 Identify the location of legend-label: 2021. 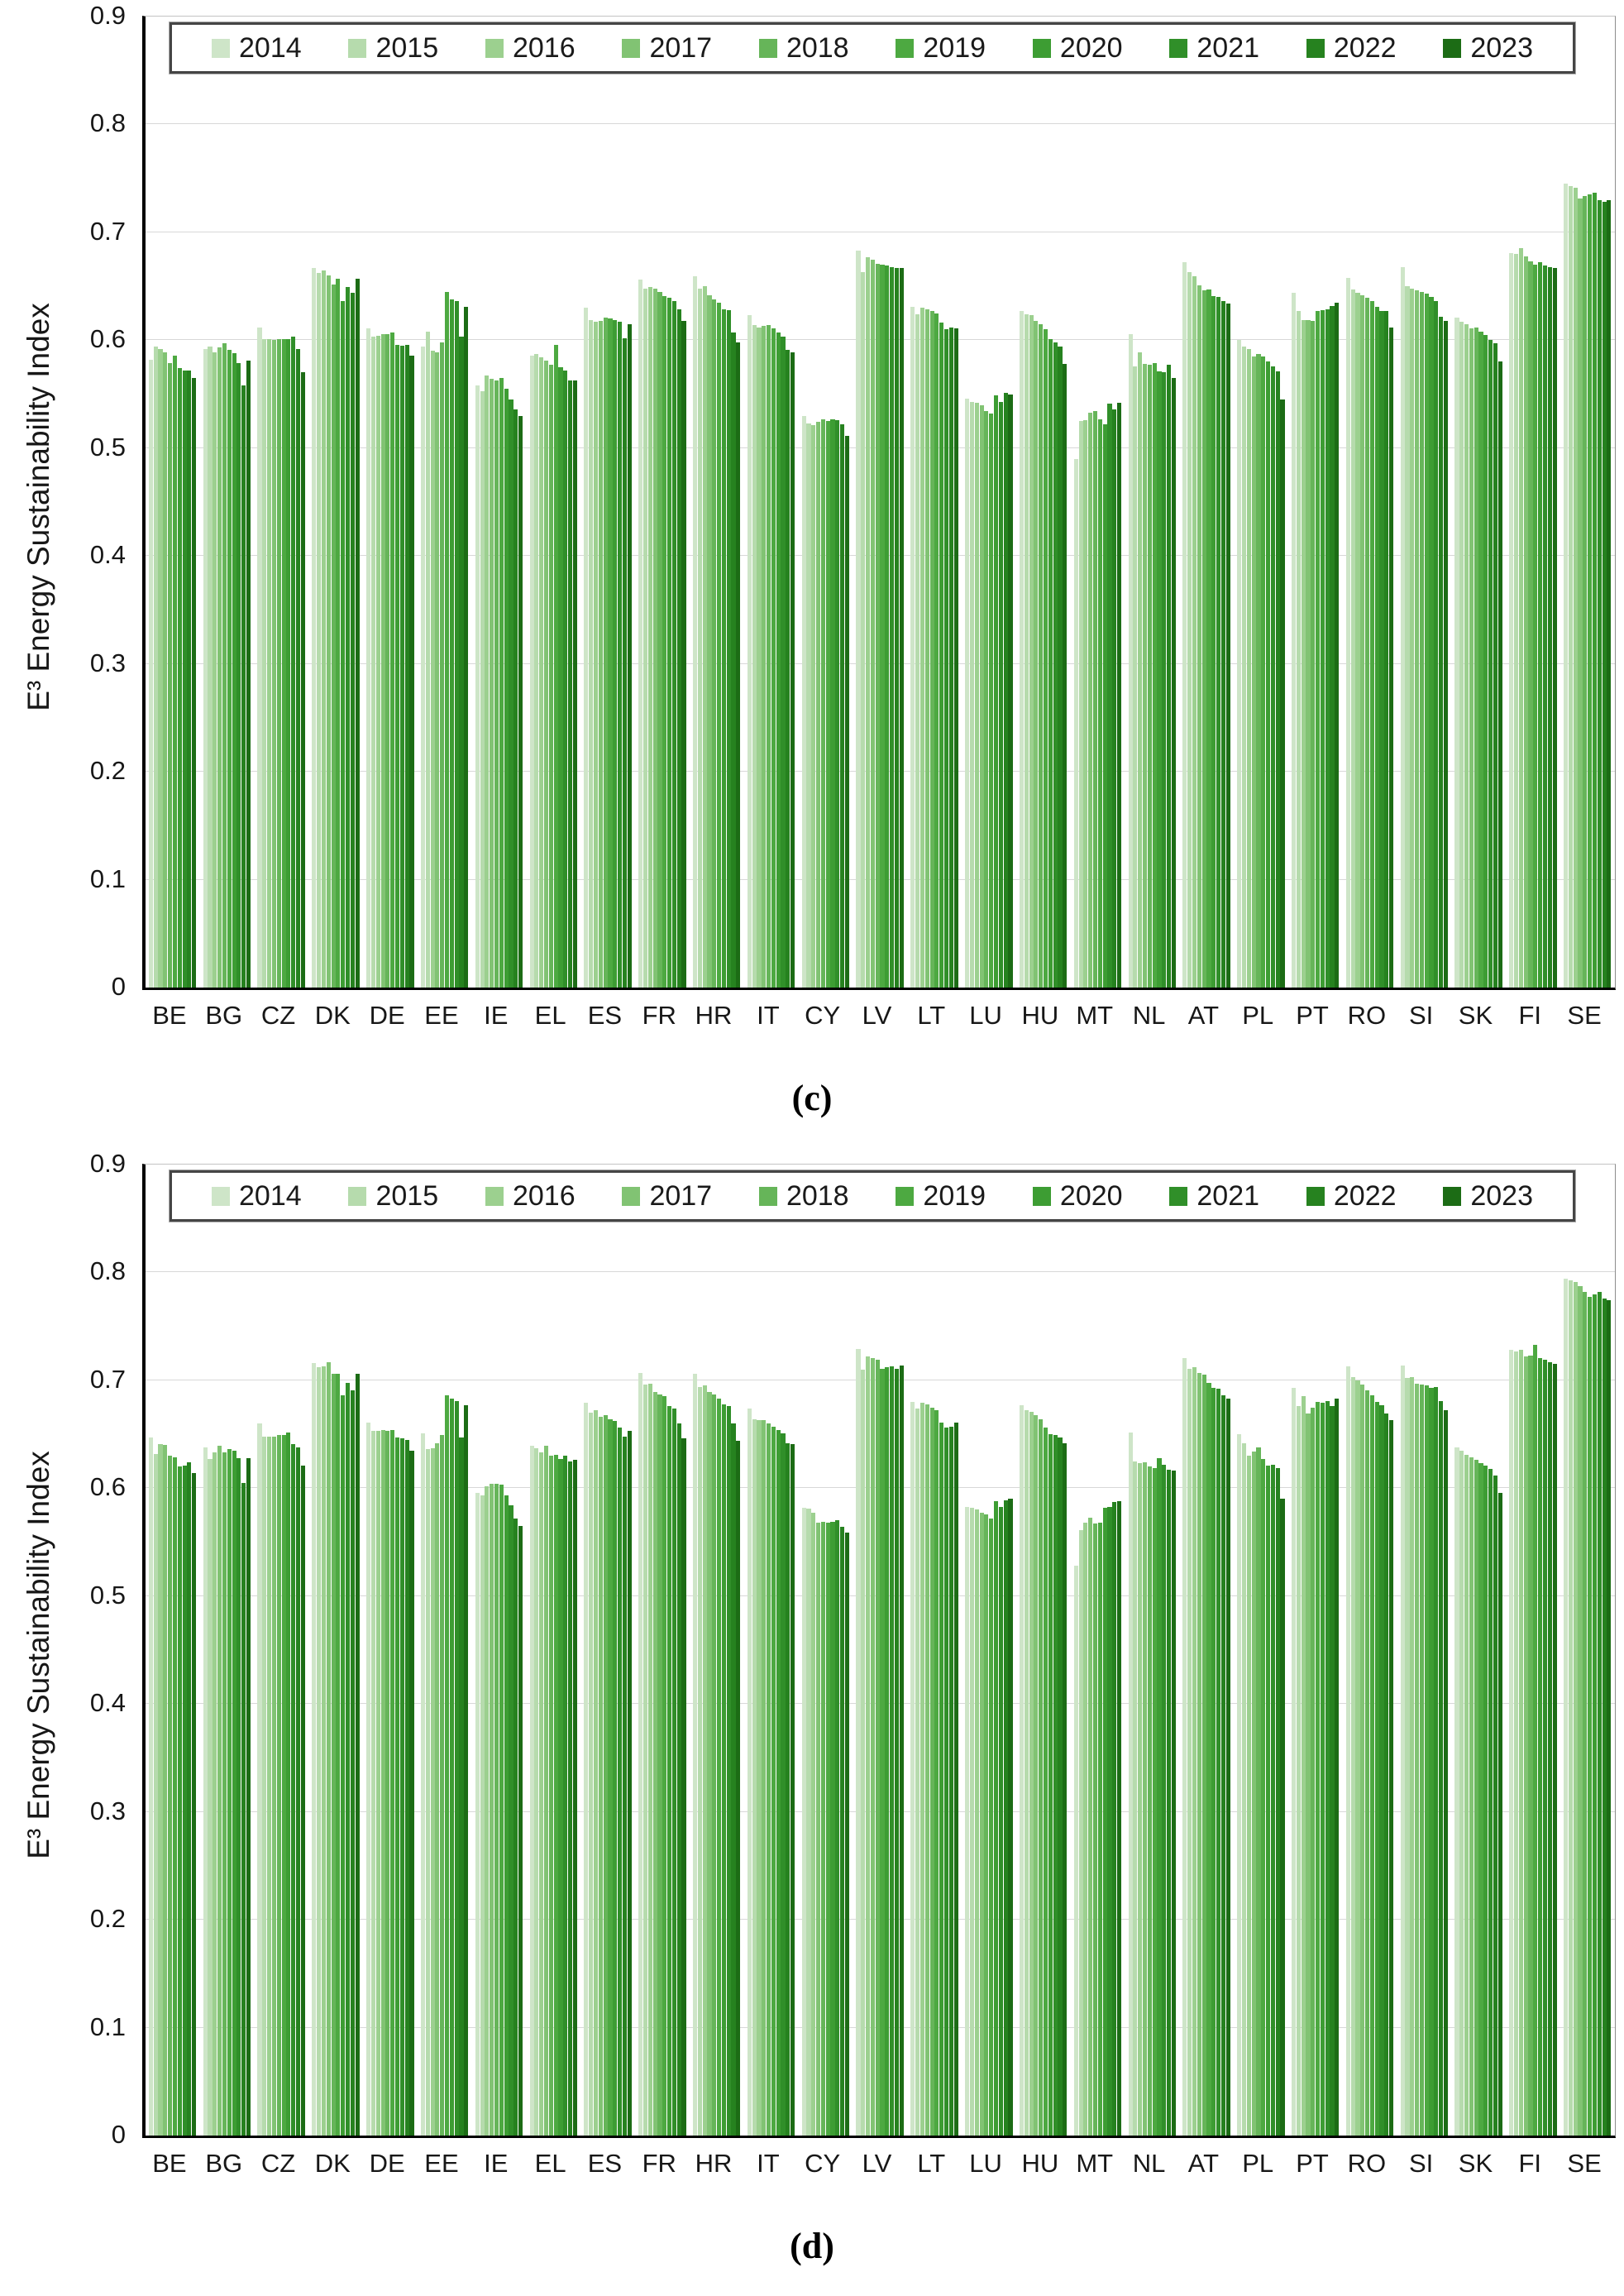
(1229, 1195).